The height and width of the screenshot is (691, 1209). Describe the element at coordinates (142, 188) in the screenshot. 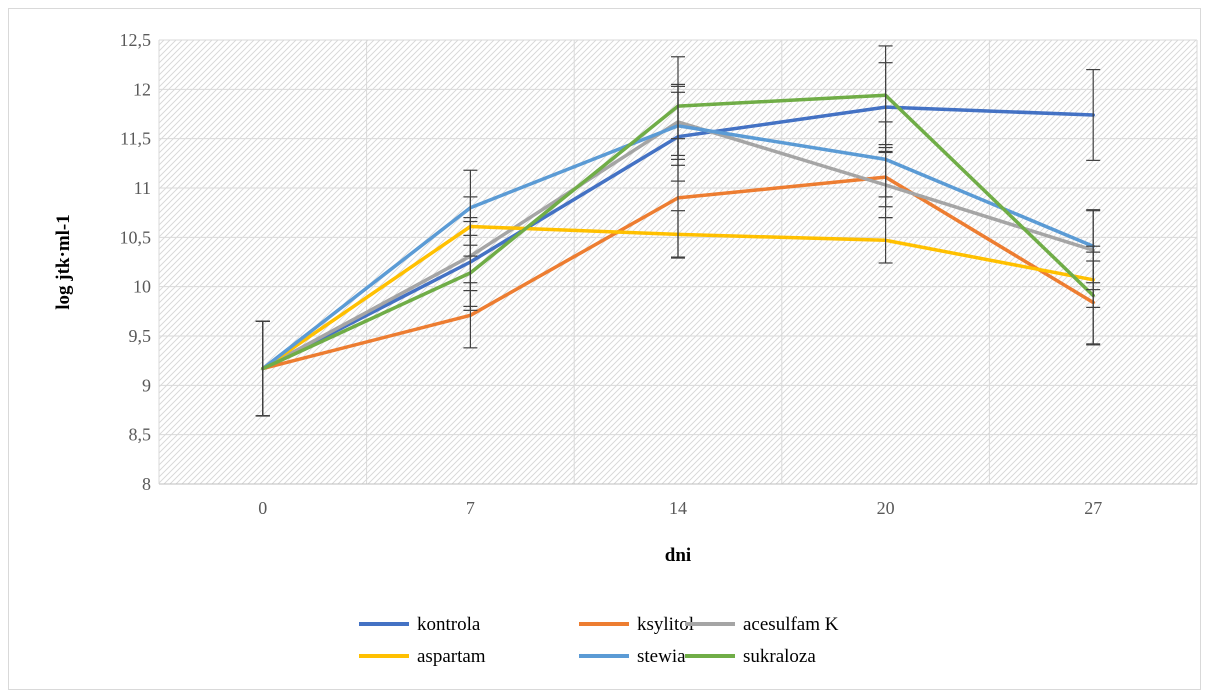

I see `y-tick-label: 11` at that location.